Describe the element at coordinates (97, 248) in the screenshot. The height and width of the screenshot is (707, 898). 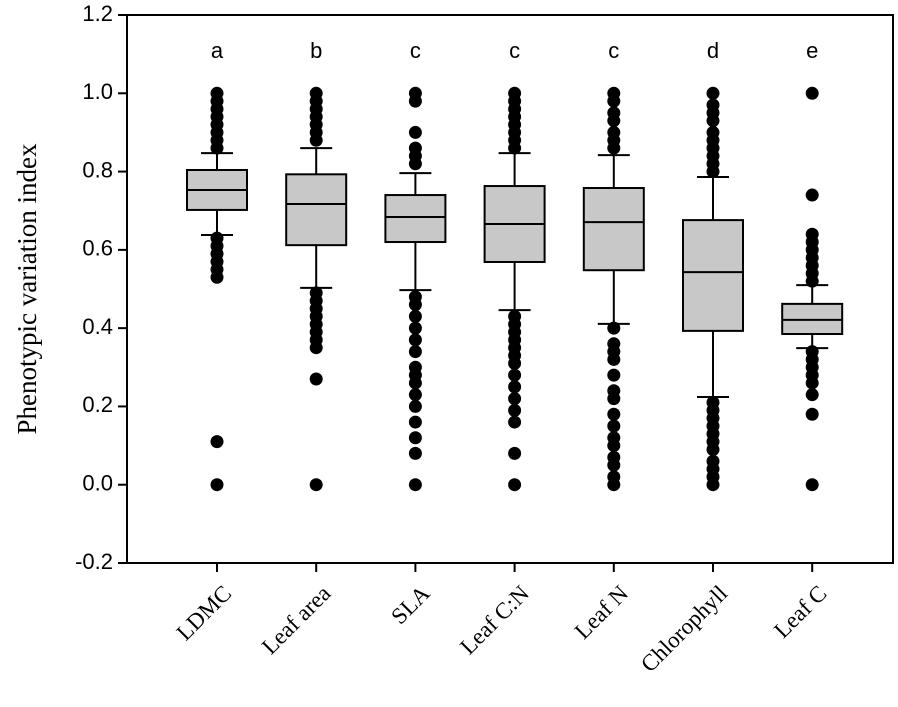
I see `y-tick-label: 0.6` at that location.